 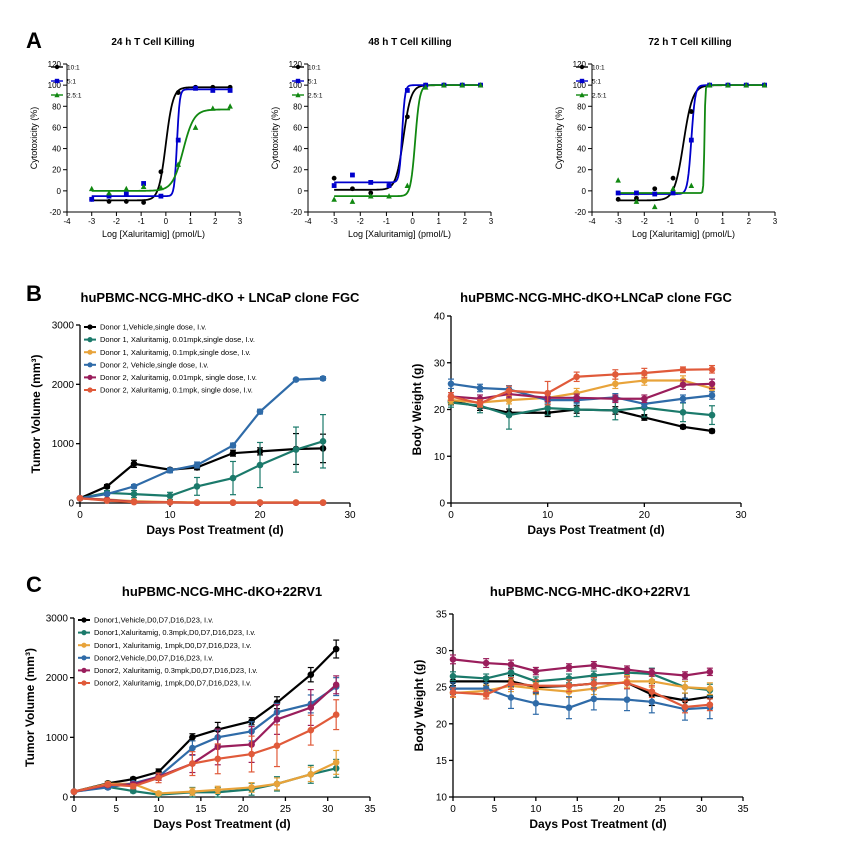 I want to click on y-axis-label: Cytotoxicity (%), so click(x=34, y=138).